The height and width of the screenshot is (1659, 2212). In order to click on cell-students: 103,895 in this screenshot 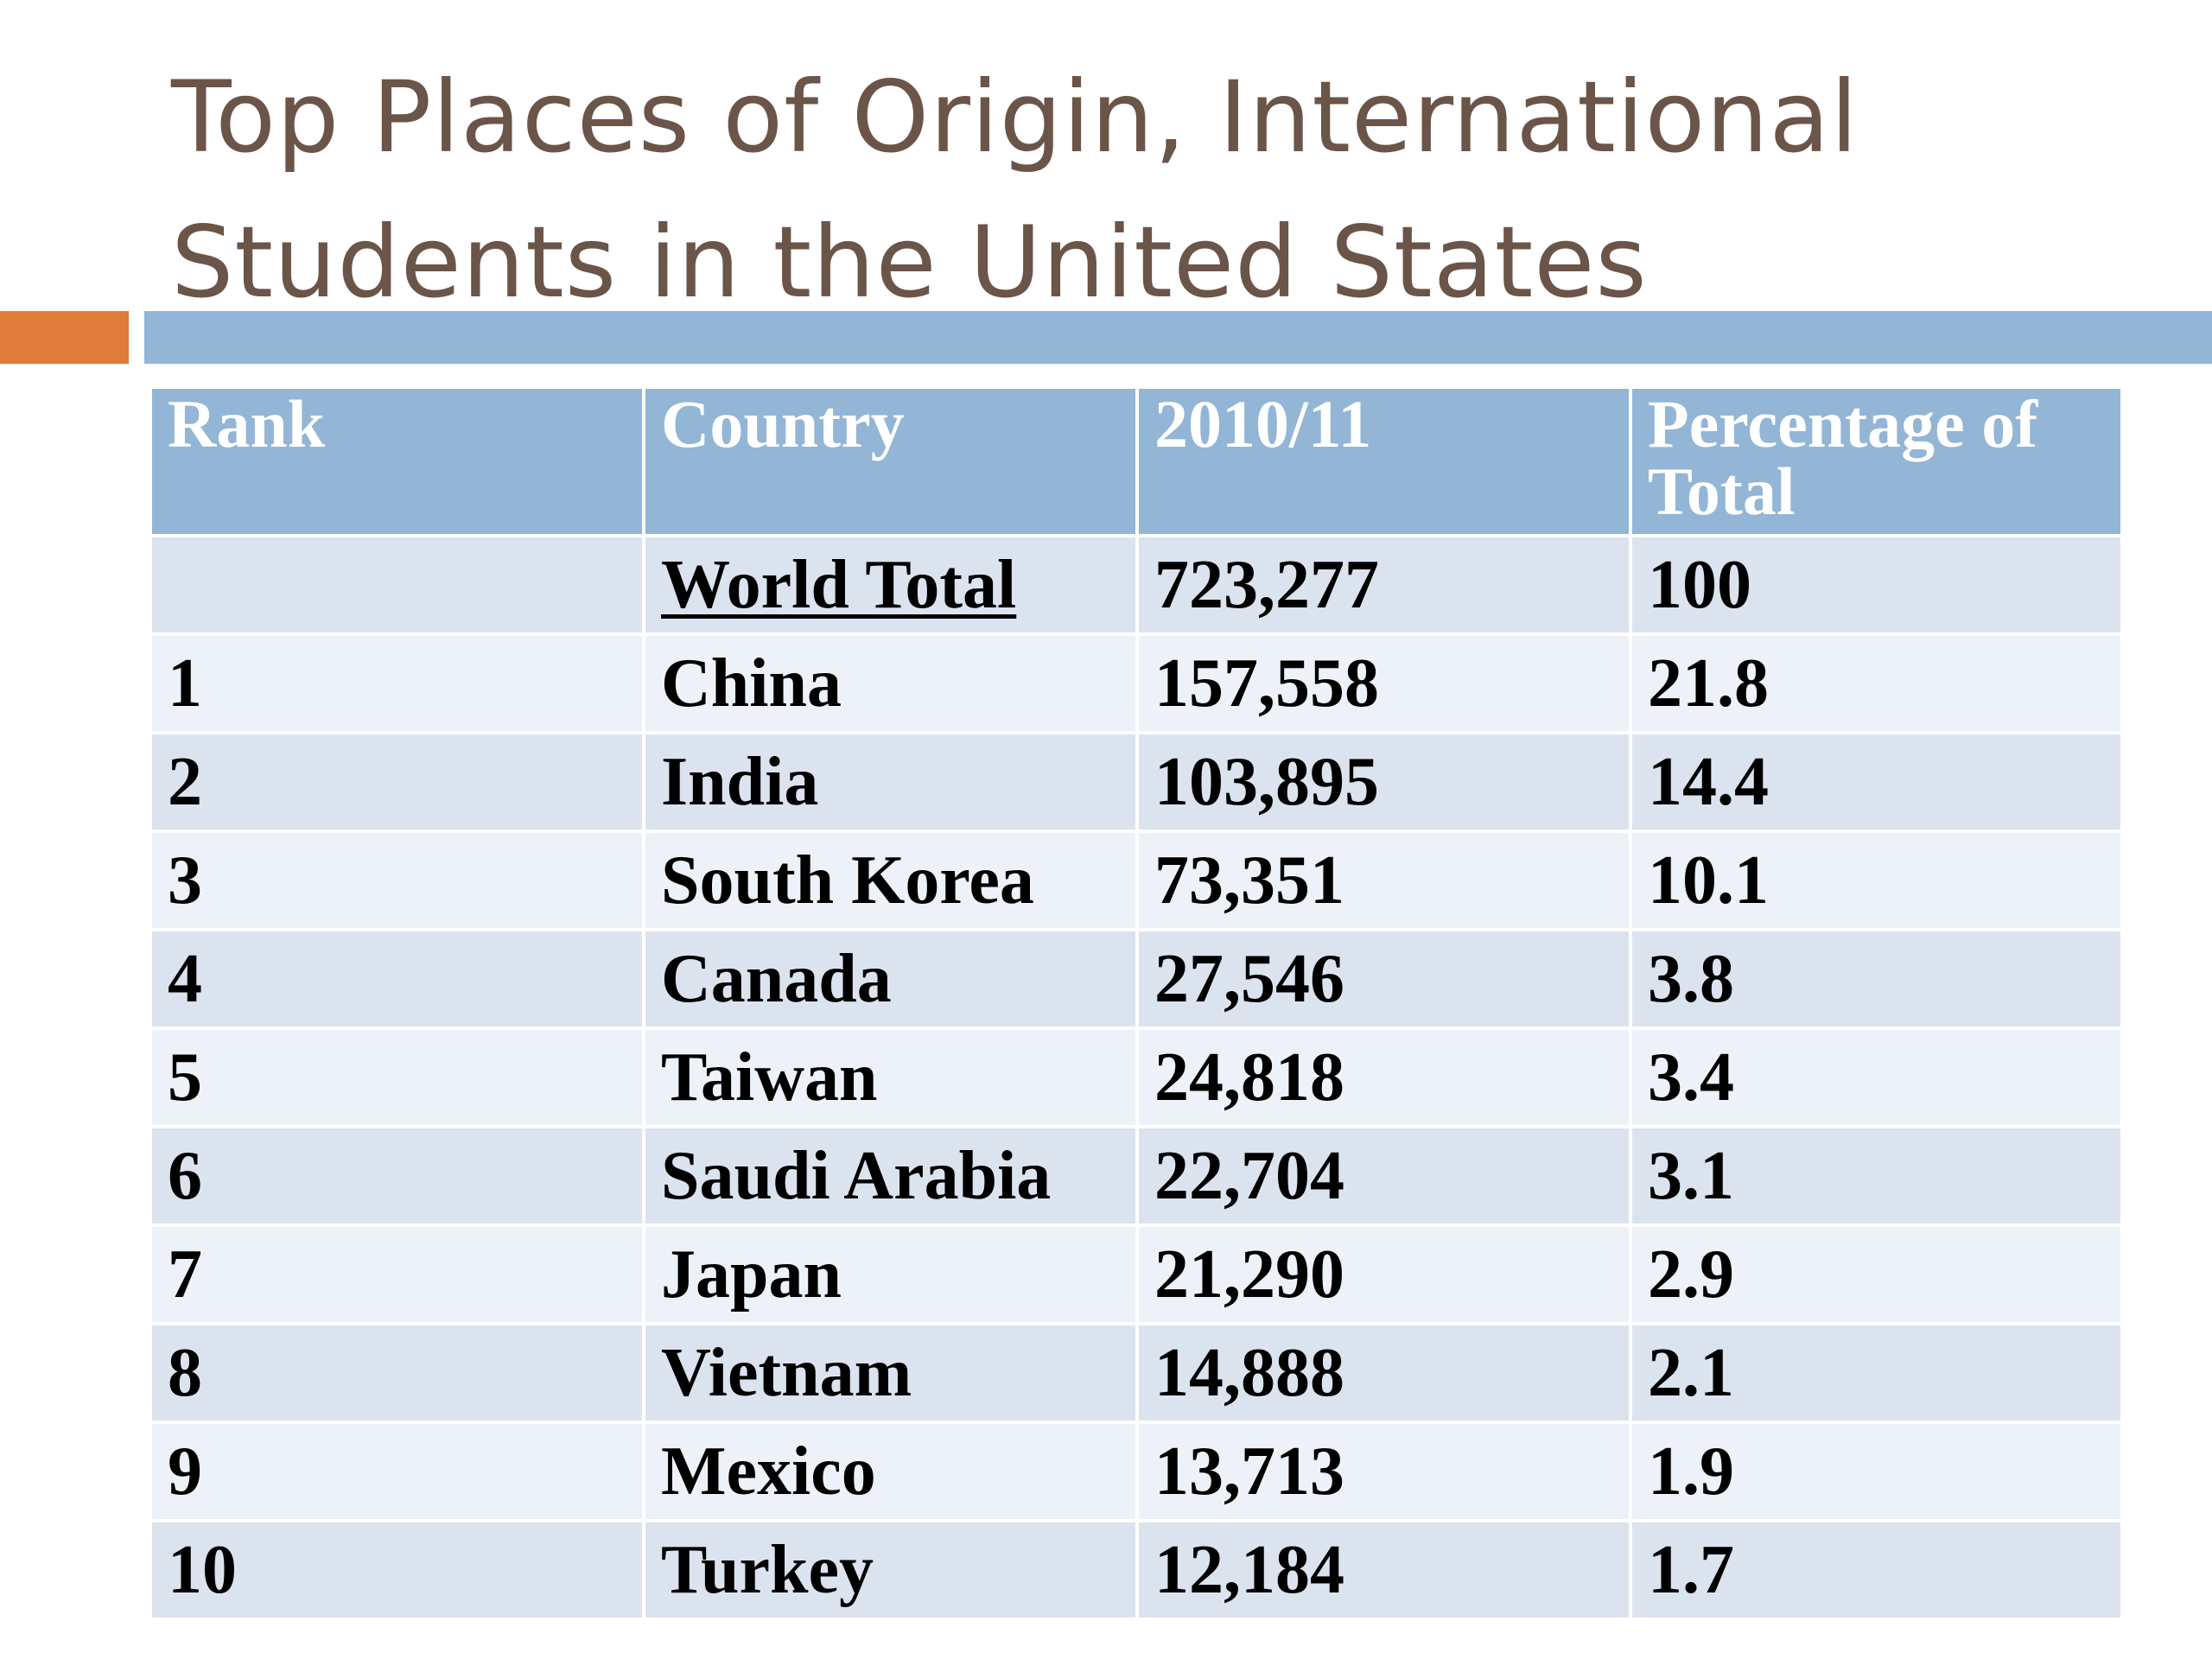, I will do `click(1383, 782)`.